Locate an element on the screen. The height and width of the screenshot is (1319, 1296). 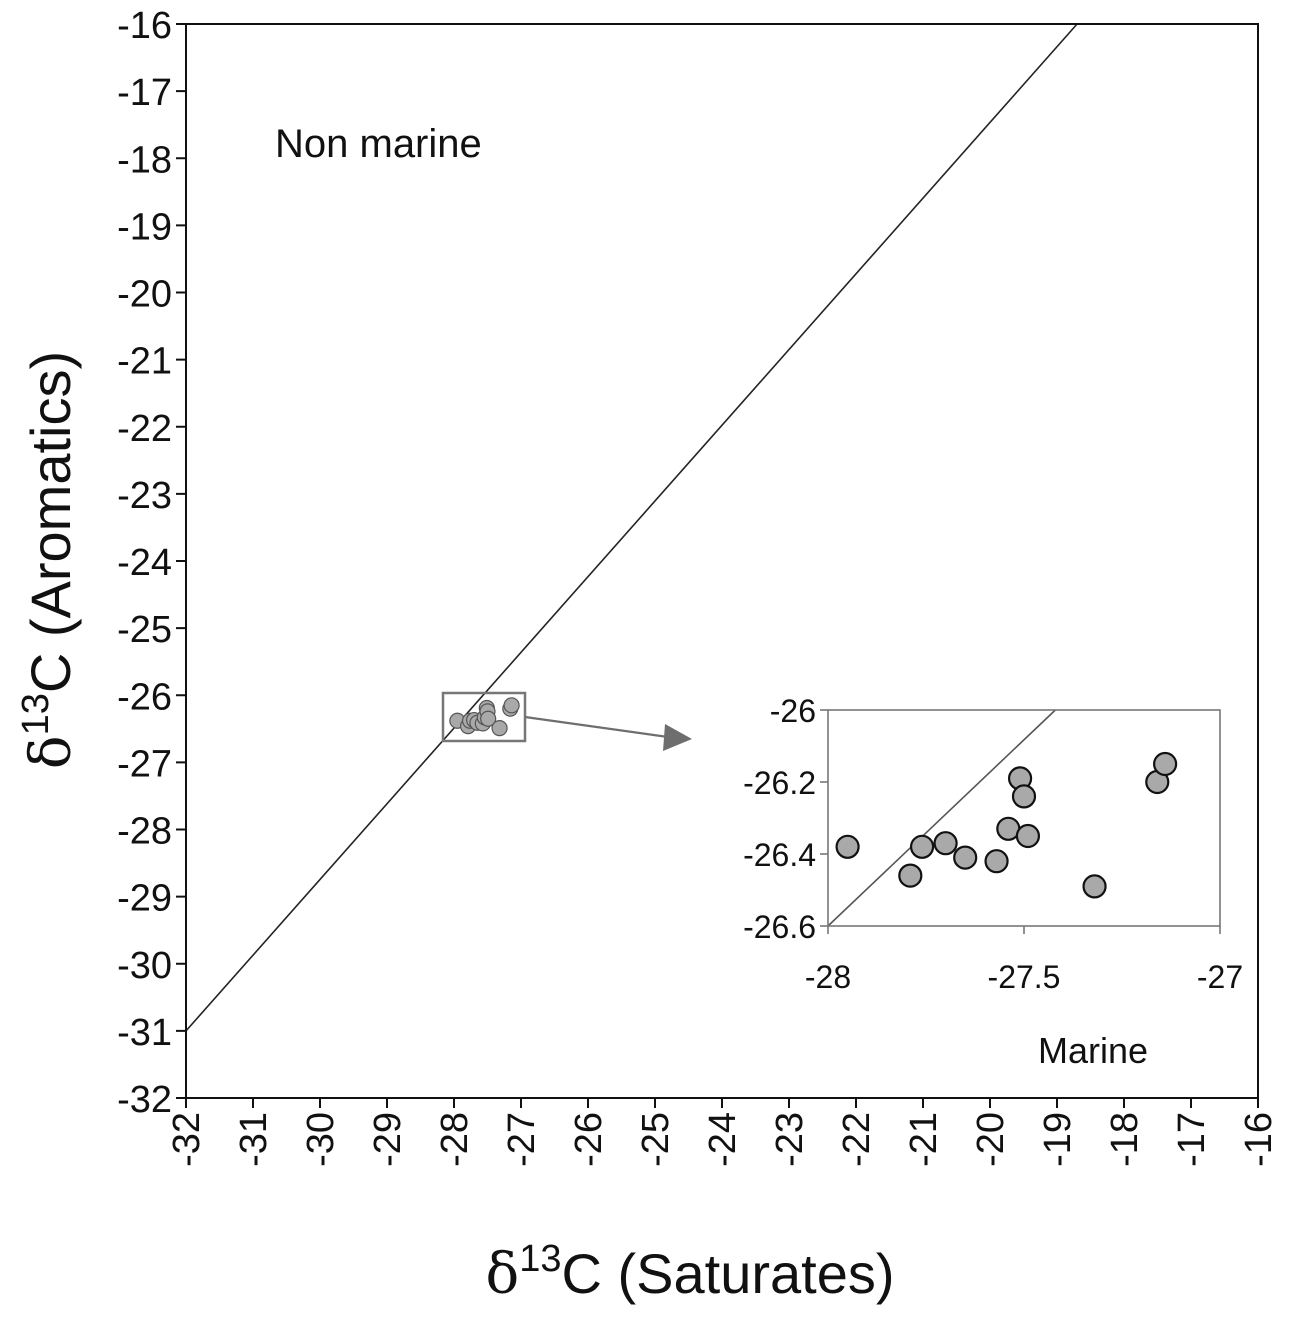
x-tick-label: -25 is located at coordinates (656, 1139).